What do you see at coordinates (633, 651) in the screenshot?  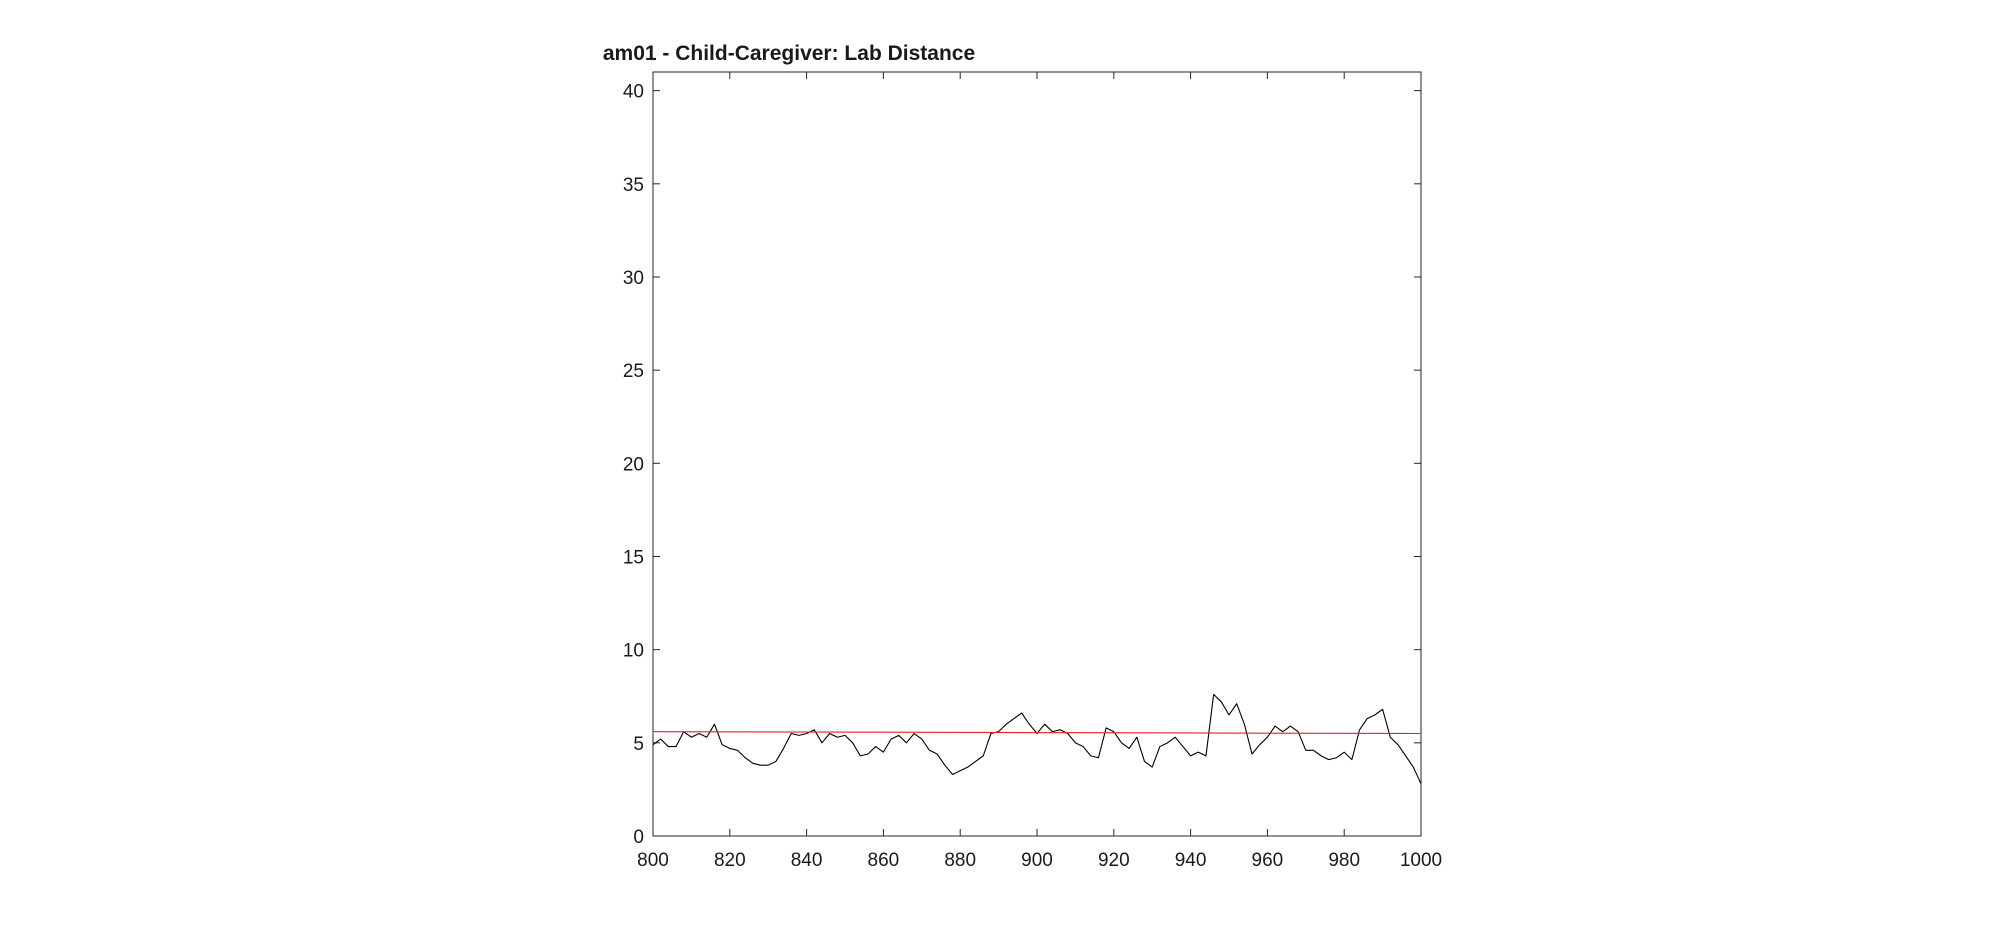 I see `y-tick-label: 10` at bounding box center [633, 651].